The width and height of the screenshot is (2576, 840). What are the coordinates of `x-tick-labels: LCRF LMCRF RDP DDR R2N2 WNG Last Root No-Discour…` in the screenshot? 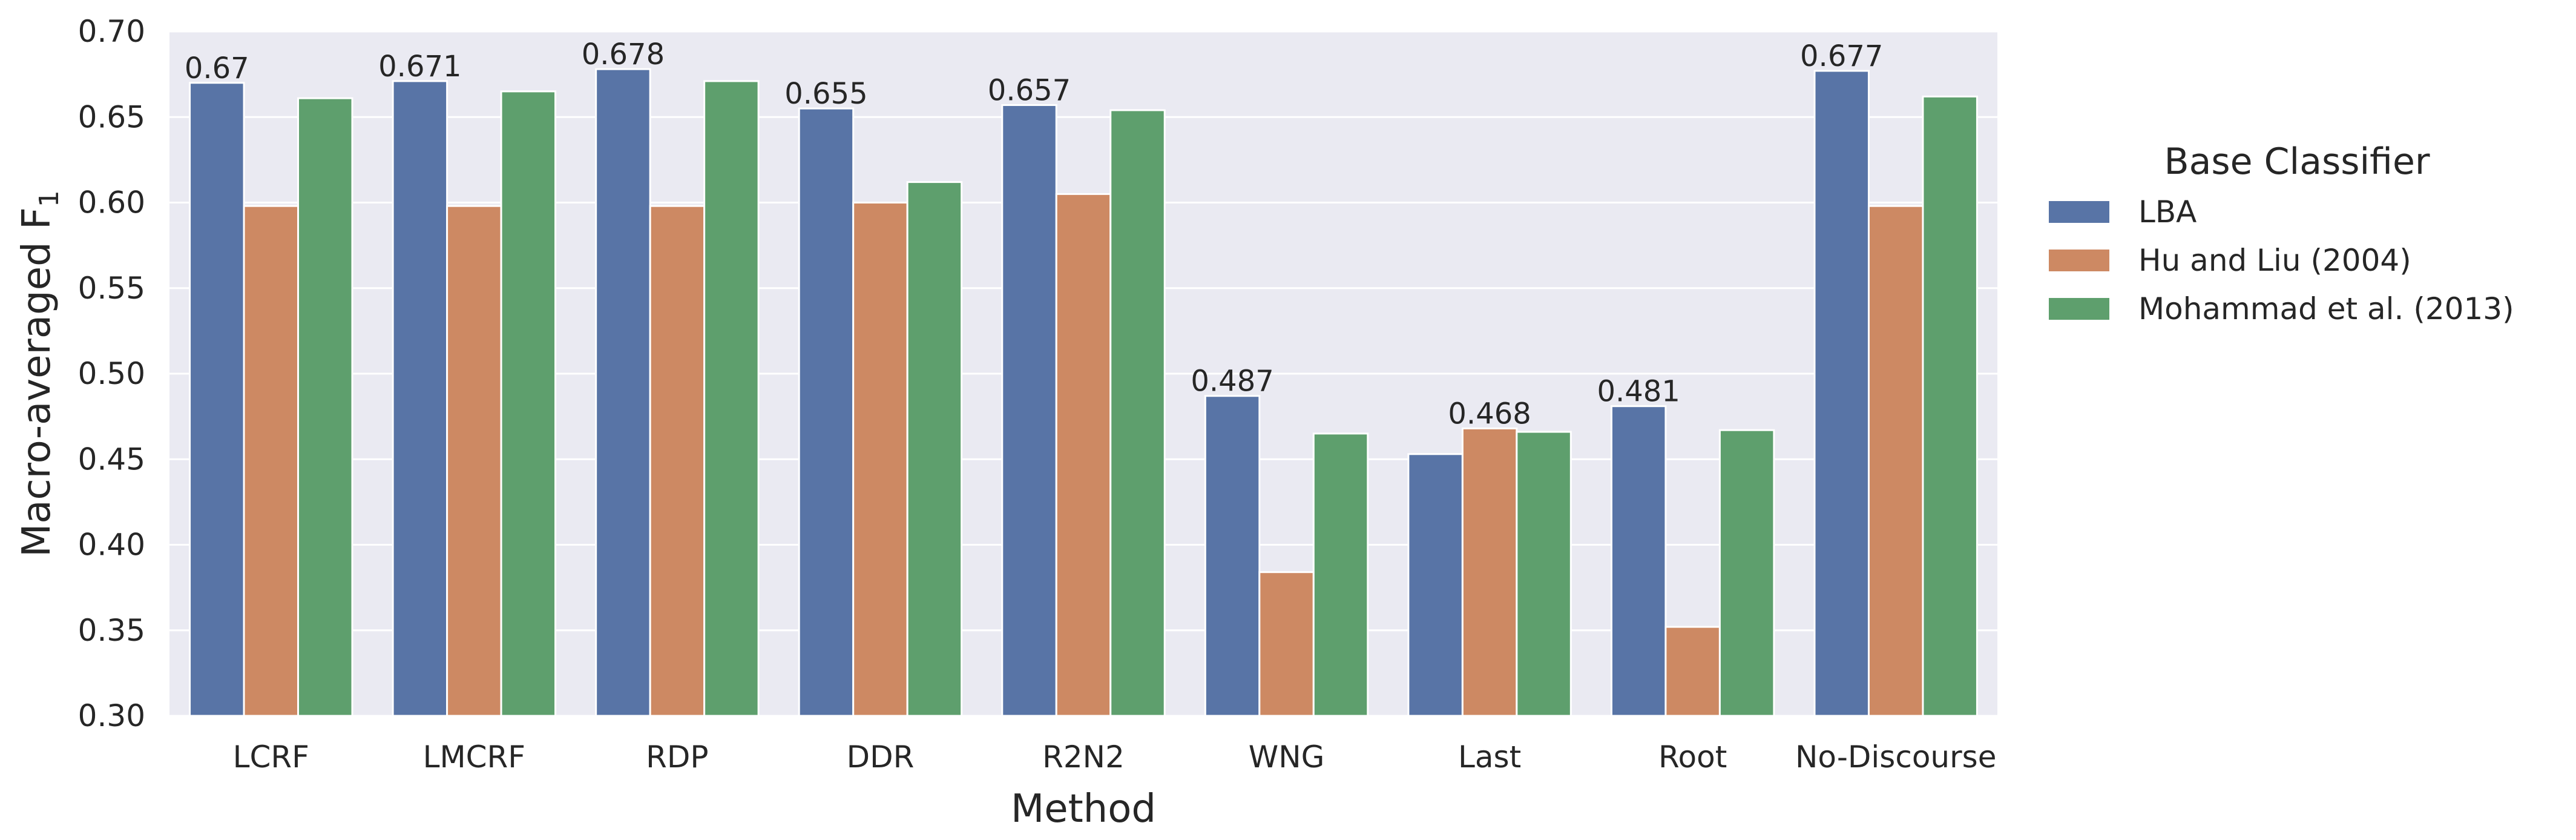 It's located at (1115, 757).